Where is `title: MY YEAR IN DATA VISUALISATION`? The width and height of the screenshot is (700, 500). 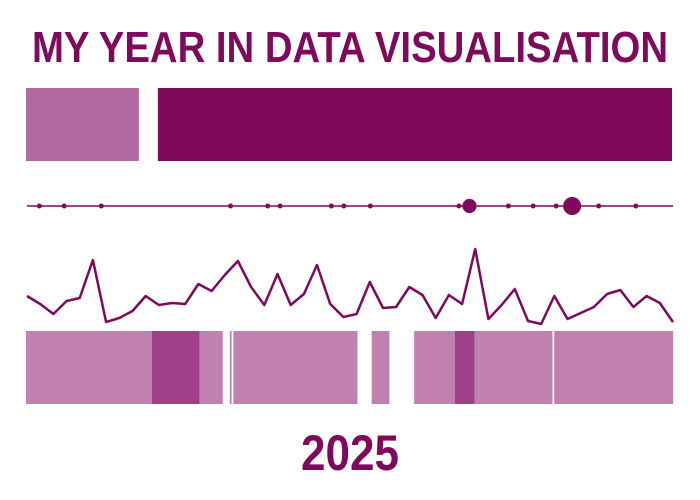
title: MY YEAR IN DATA VISUALISATION is located at coordinates (350, 47).